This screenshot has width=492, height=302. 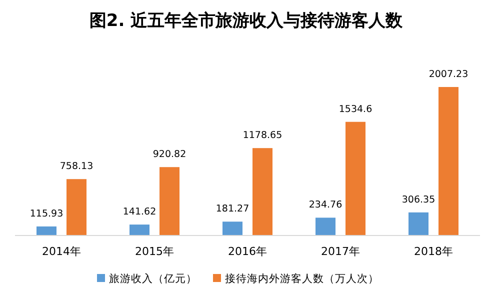 I want to click on x-tick-label: 2018年, so click(x=433, y=251).